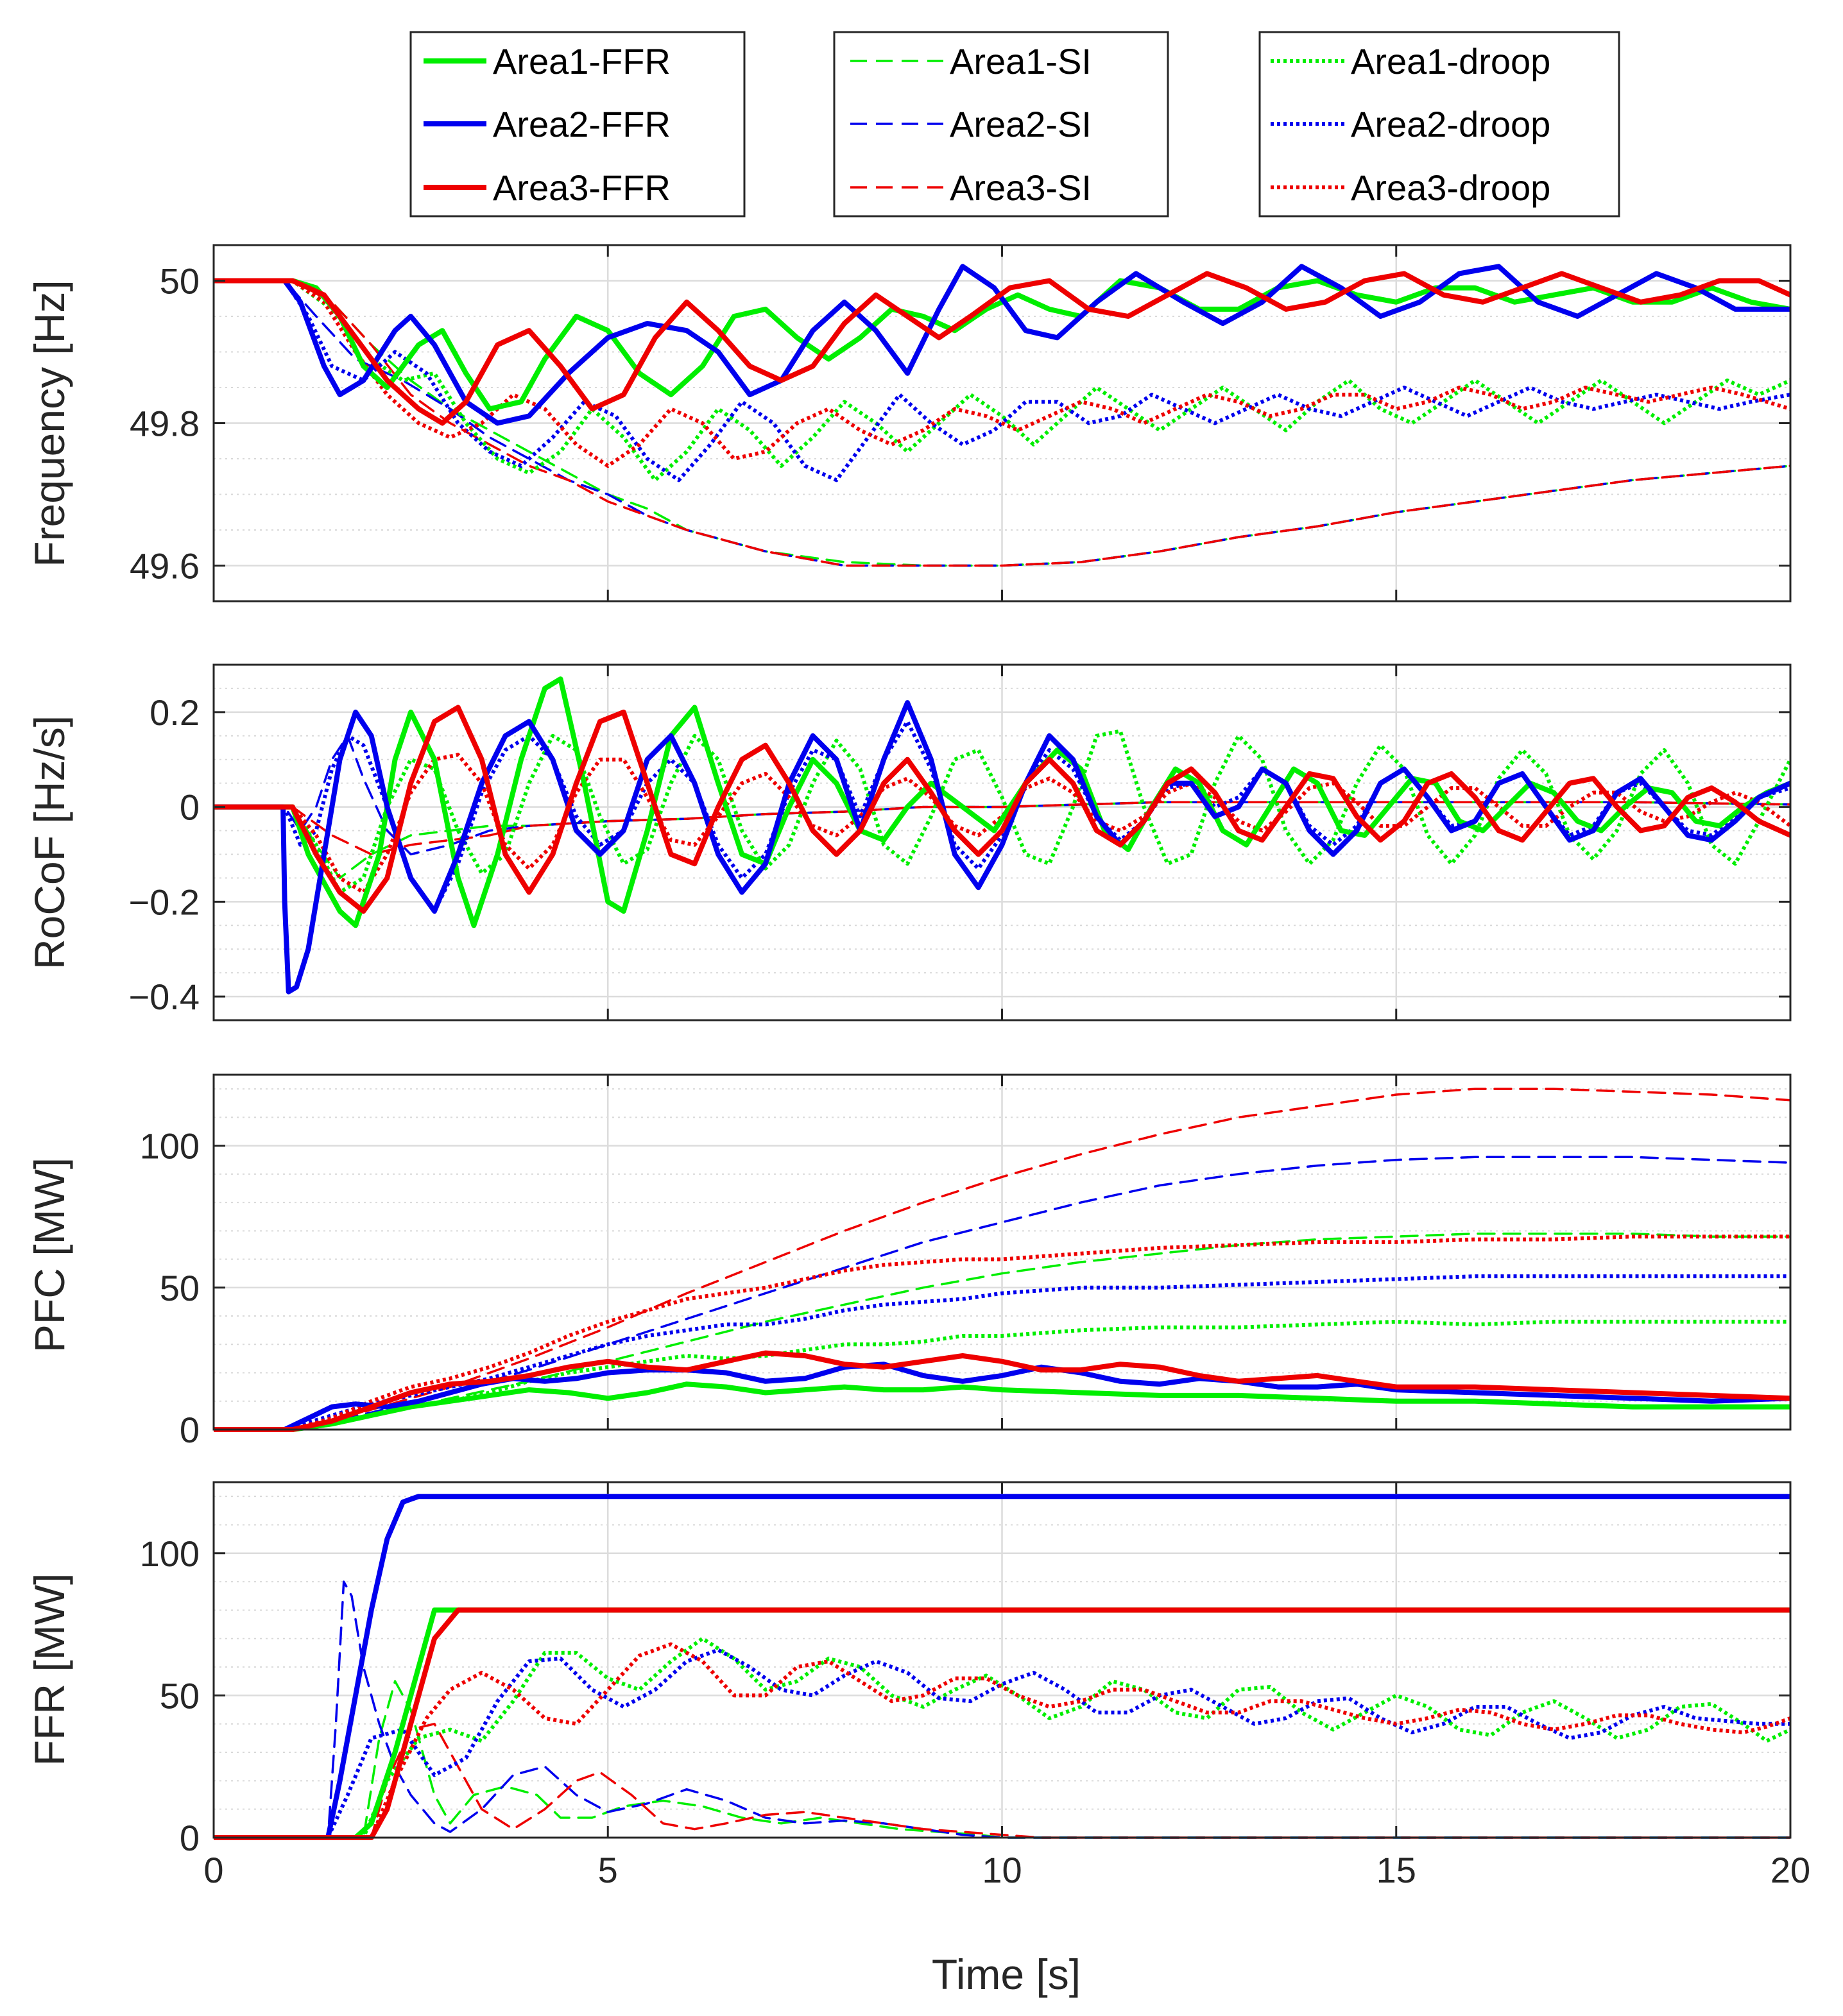 The height and width of the screenshot is (2016, 1843). I want to click on legend-box-droop, so click(1439, 124).